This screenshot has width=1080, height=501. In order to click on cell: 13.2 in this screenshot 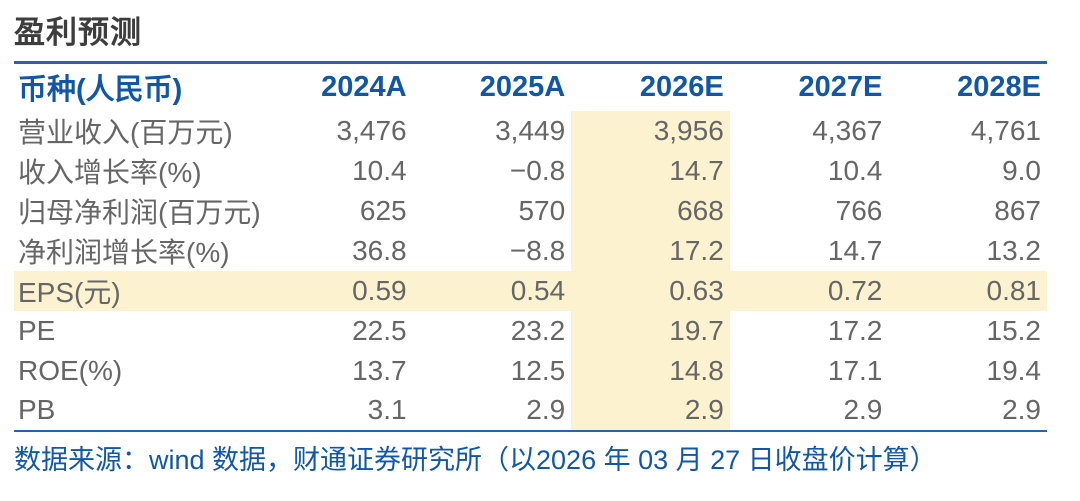, I will do `click(1014, 250)`.